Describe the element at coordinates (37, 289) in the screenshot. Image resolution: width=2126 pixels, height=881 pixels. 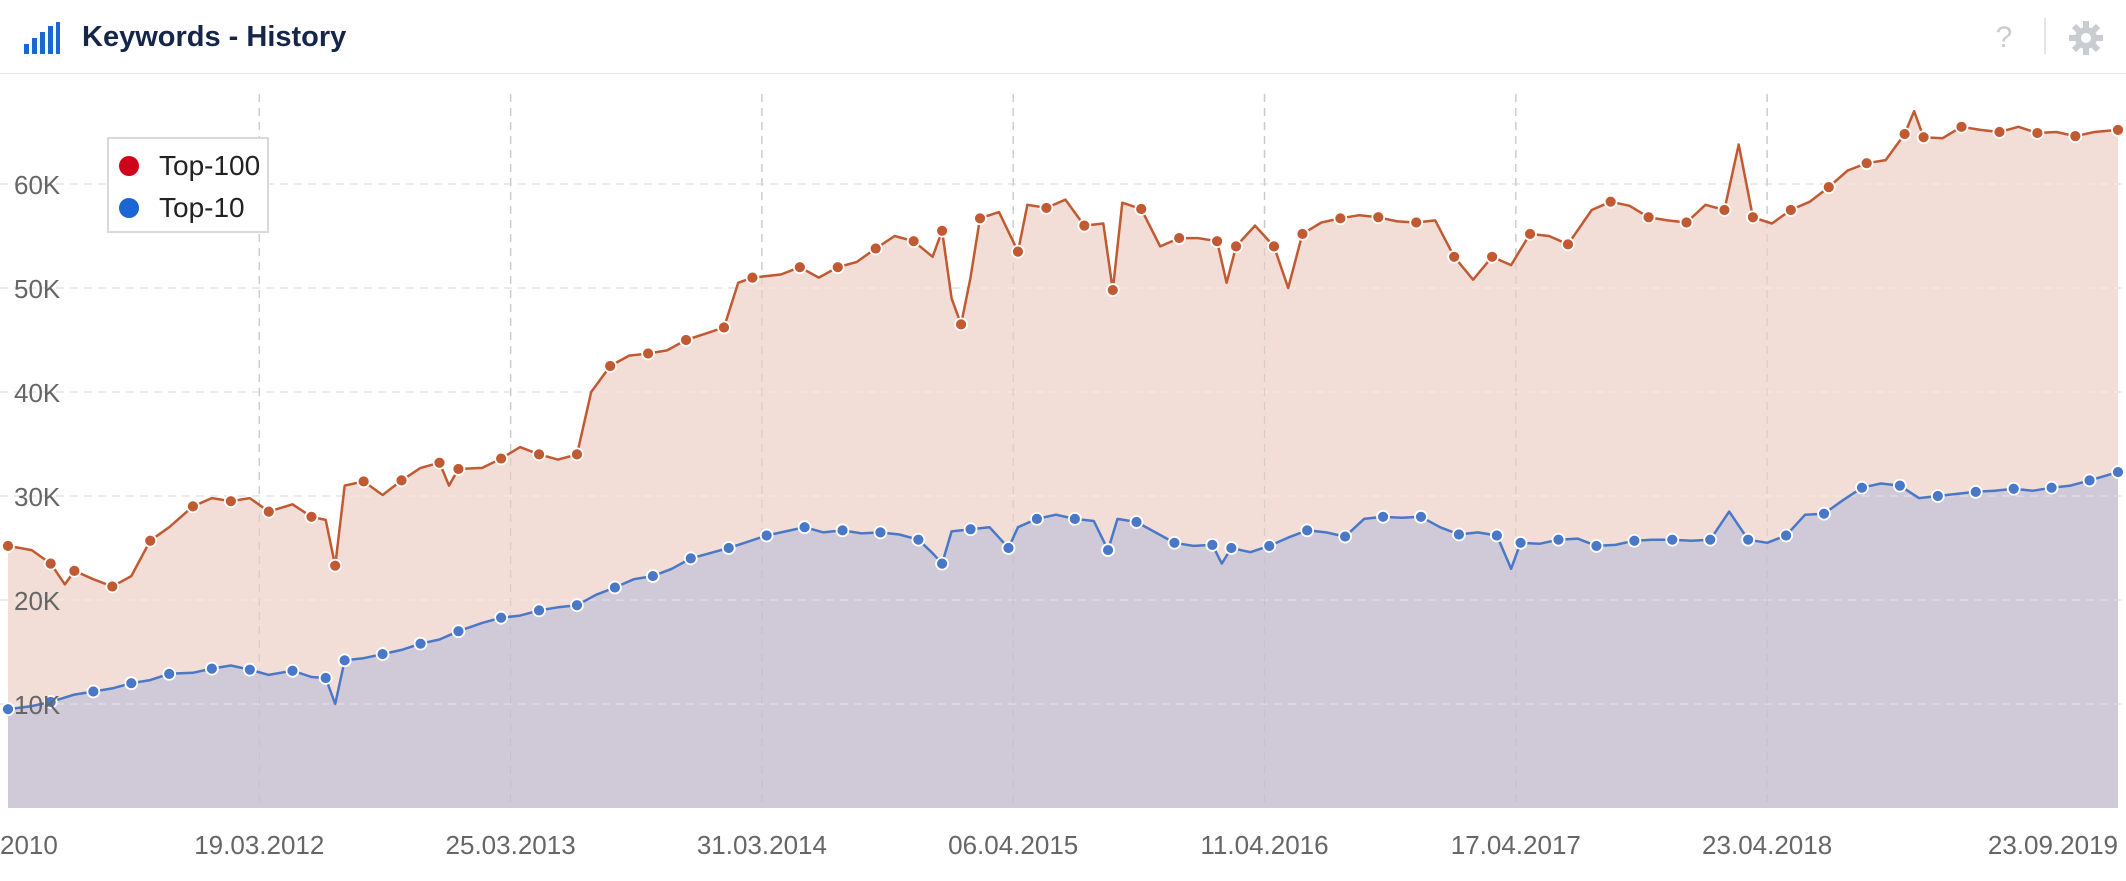
I see `y-tick-label: 50K` at that location.